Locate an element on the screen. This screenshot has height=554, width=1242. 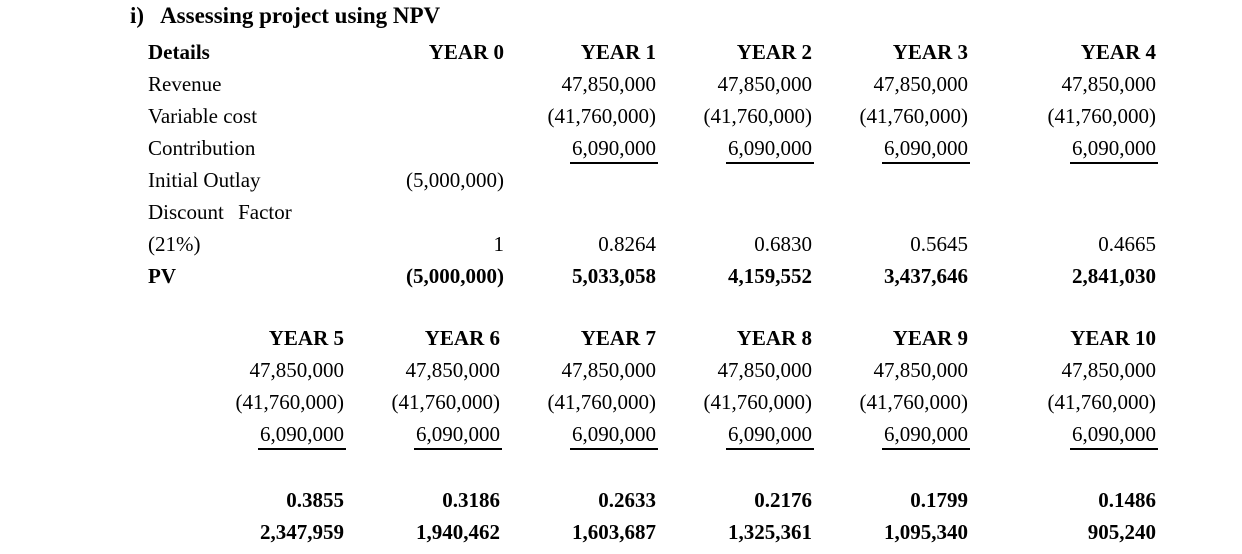
cell-year9: 6,090,000 is located at coordinates (891, 434).